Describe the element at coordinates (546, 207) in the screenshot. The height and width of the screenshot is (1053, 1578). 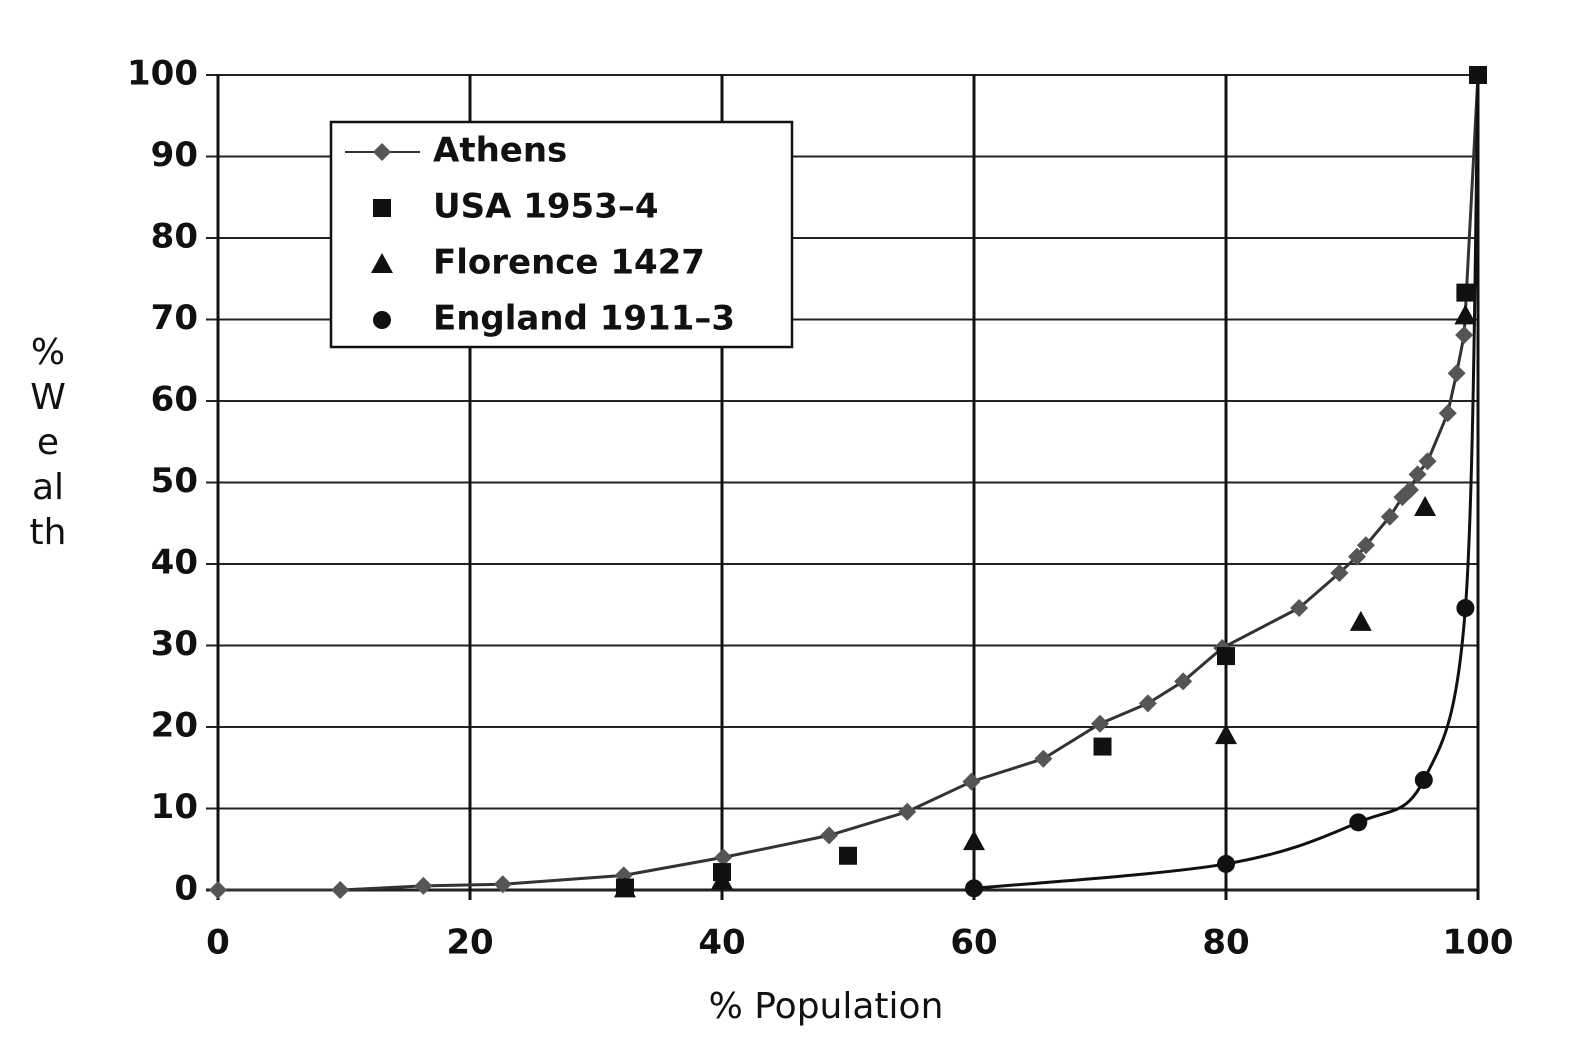
I see `legend-label: USA 1953–4` at that location.